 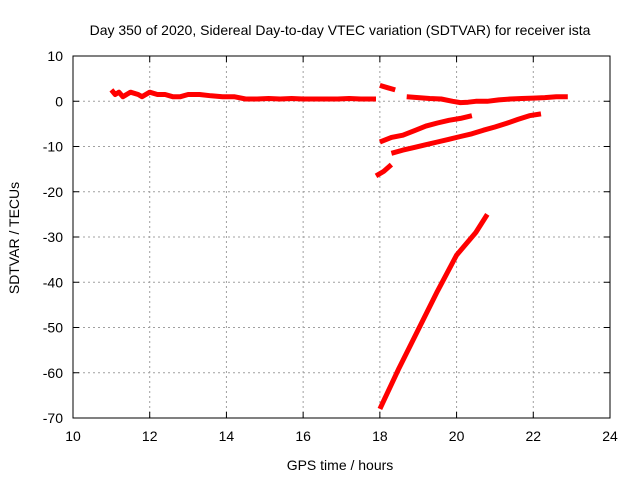 I want to click on x-tick-label: 14, so click(x=227, y=436).